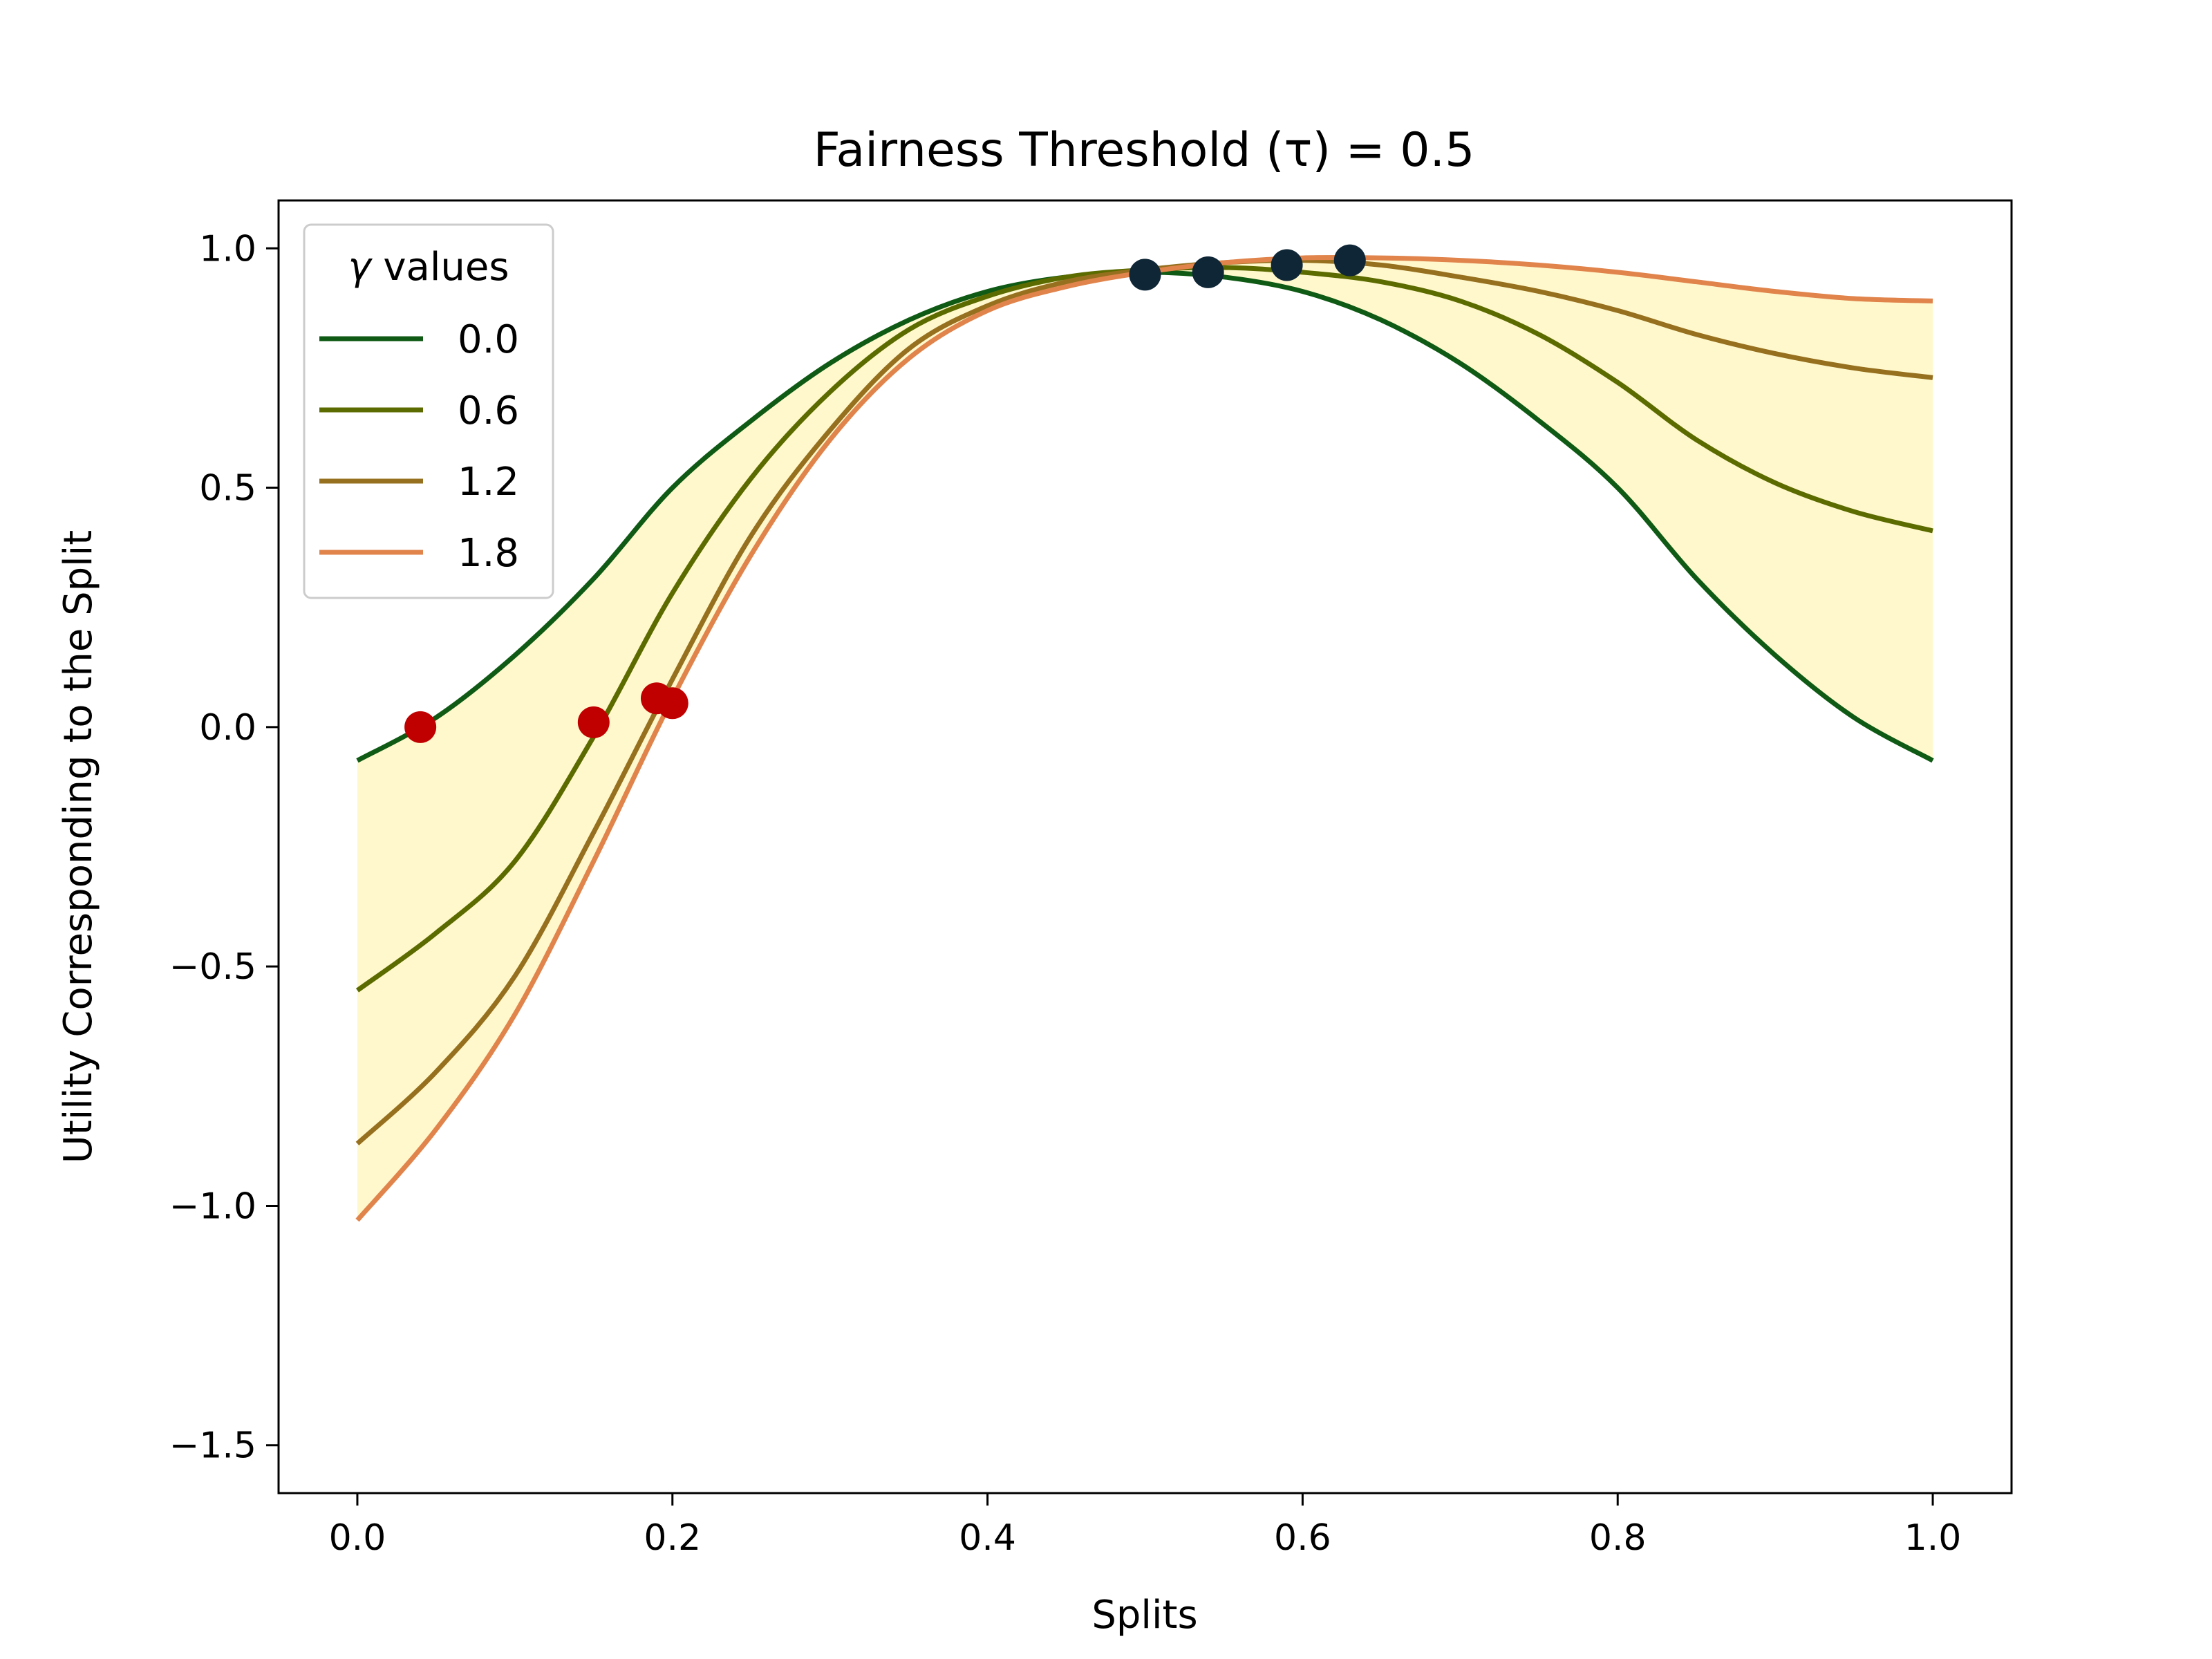 This screenshot has height=1659, width=2212. What do you see at coordinates (228, 488) in the screenshot?
I see `y-tick-label: 0.5` at bounding box center [228, 488].